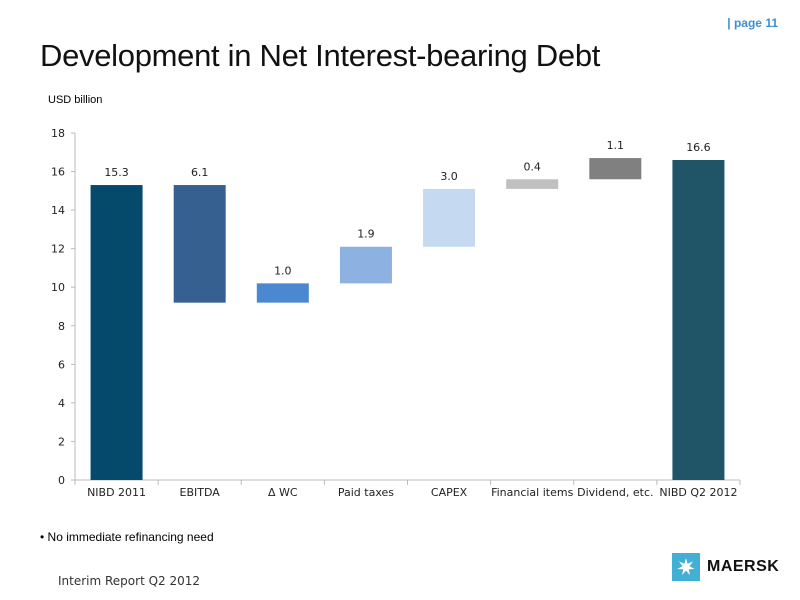  What do you see at coordinates (129, 581) in the screenshot?
I see `footer-text: Interim Report Q2 2012` at bounding box center [129, 581].